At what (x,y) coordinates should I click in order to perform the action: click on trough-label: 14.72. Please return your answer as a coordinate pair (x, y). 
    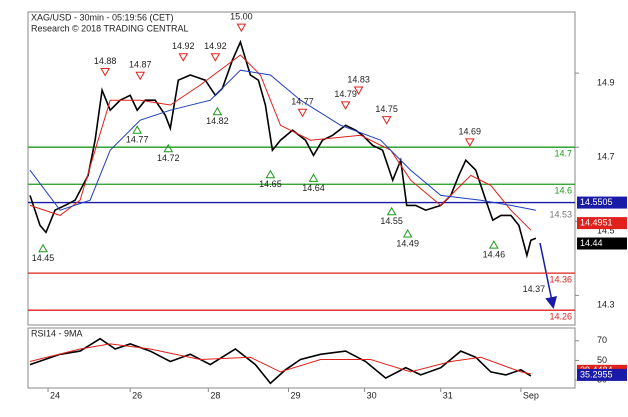
    Looking at the image, I should click on (168, 158).